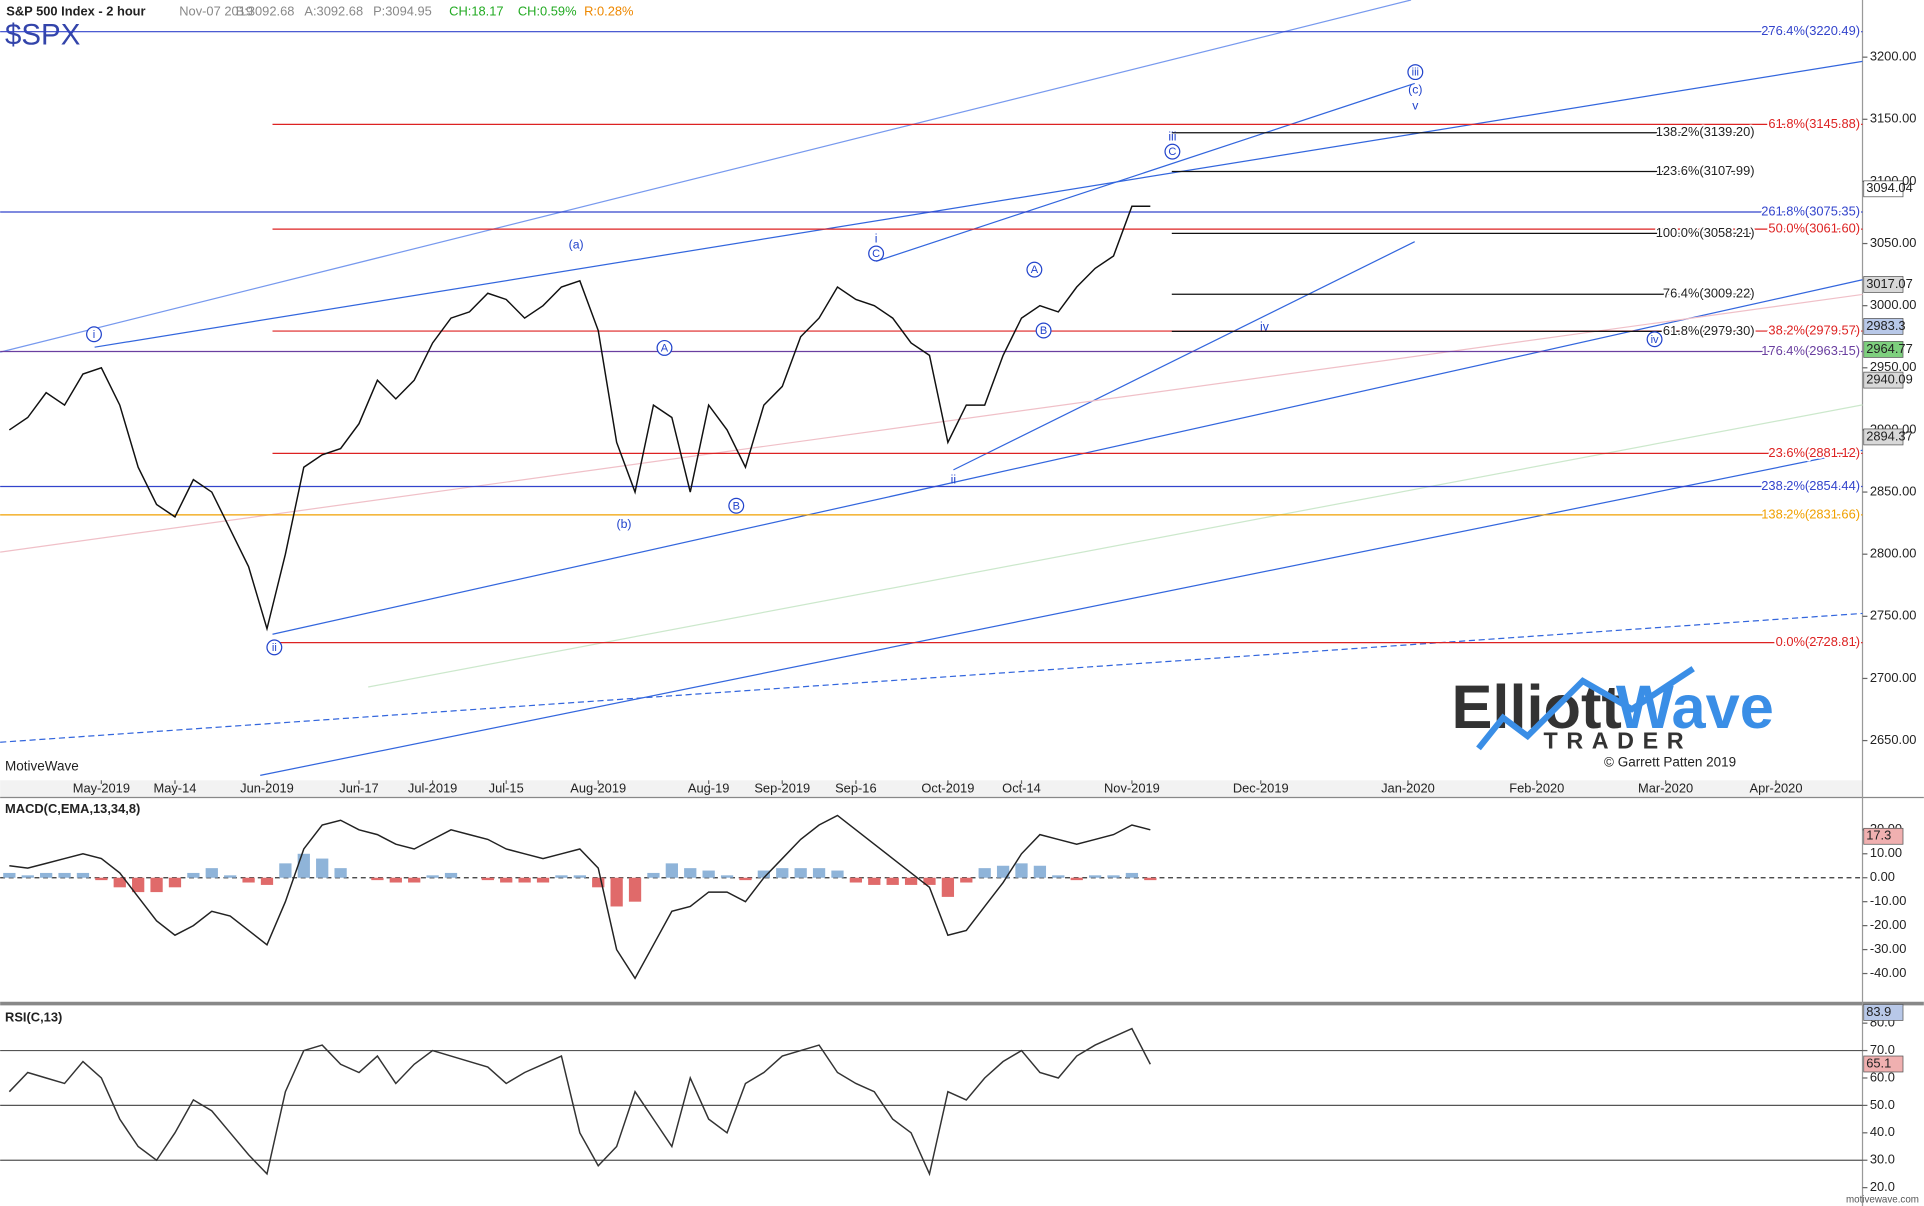 This screenshot has width=1924, height=1206. I want to click on symbol: $SPX, so click(43, 35).